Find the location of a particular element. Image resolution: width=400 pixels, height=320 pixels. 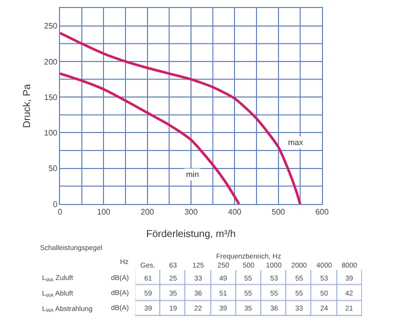

y-tick-label: 50 is located at coordinates (53, 169).